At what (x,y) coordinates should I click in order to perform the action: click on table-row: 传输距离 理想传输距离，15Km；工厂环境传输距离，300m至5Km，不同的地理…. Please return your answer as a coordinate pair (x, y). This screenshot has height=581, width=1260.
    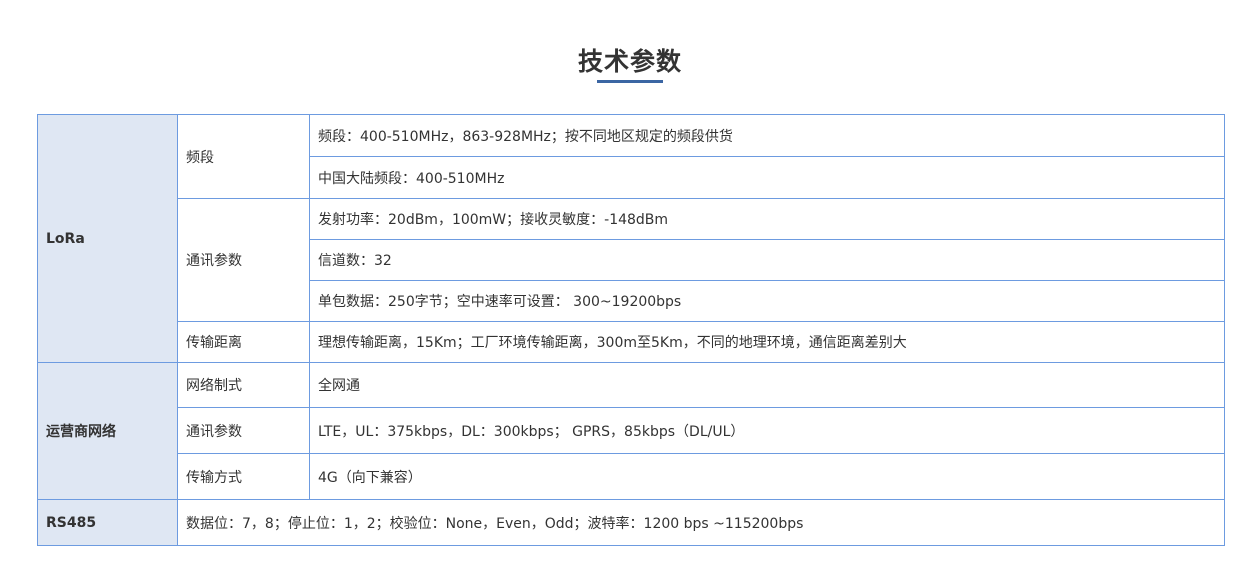
    Looking at the image, I should click on (631, 342).